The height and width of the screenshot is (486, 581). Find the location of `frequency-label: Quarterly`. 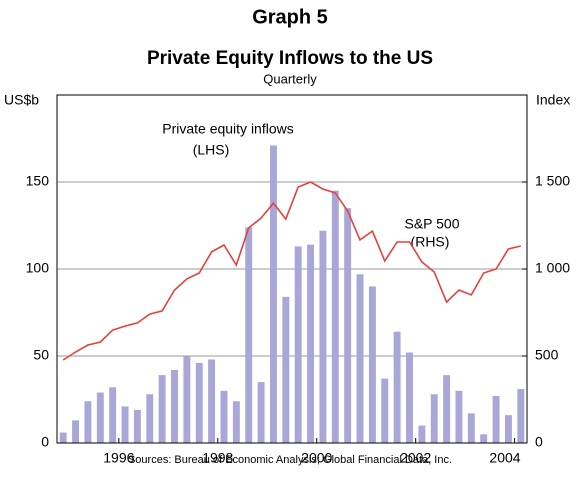

frequency-label: Quarterly is located at coordinates (290, 78).